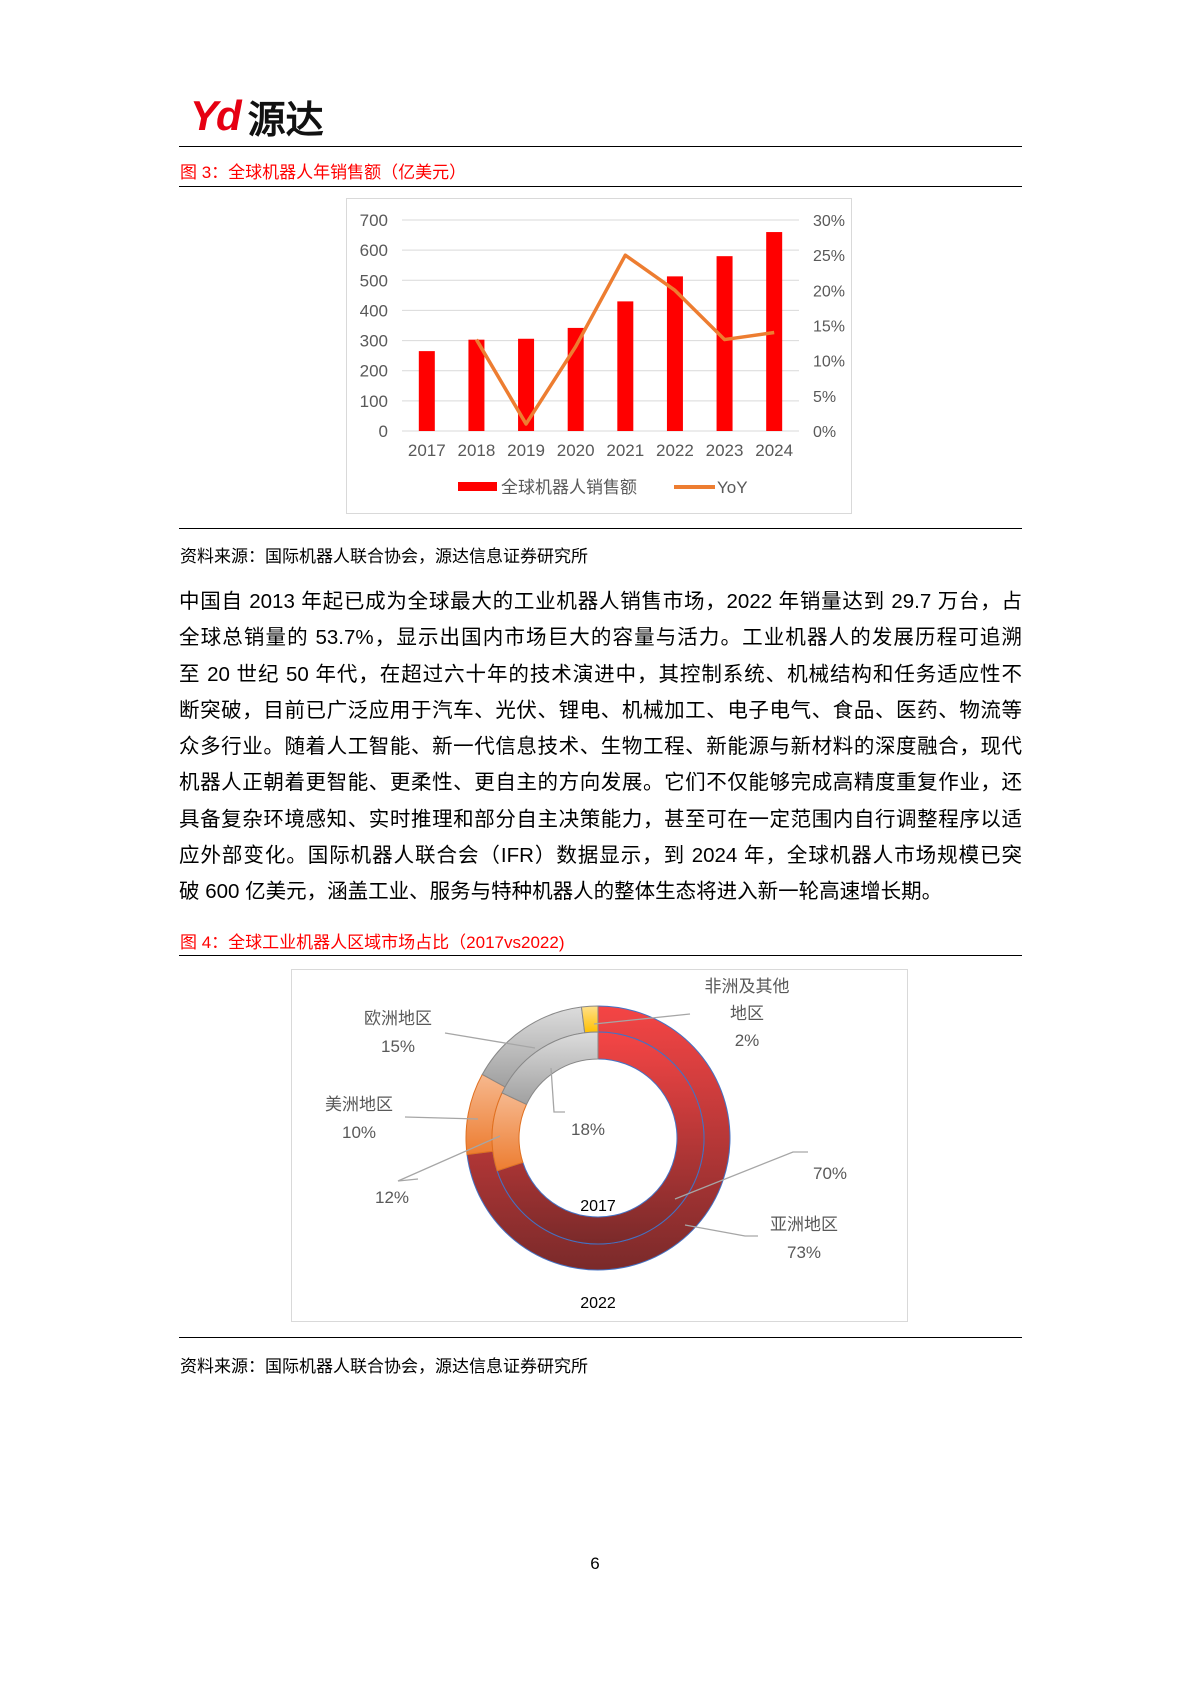 The width and height of the screenshot is (1190, 1683). What do you see at coordinates (598, 1206) in the screenshot?
I see `ring-label-2017: 2017` at bounding box center [598, 1206].